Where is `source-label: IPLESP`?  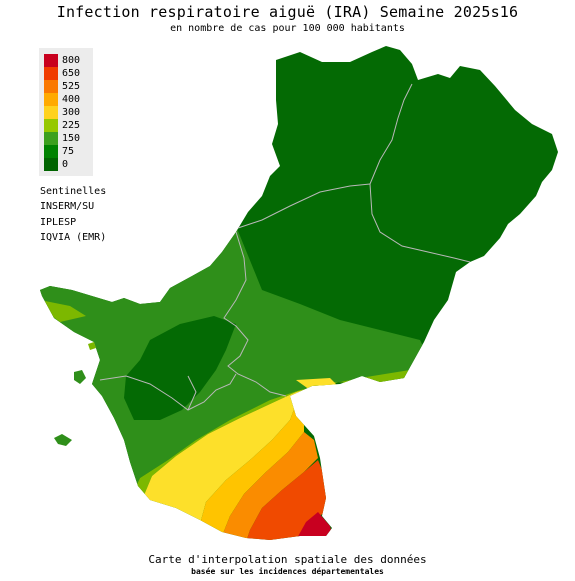 source-label: IPLESP is located at coordinates (58, 222).